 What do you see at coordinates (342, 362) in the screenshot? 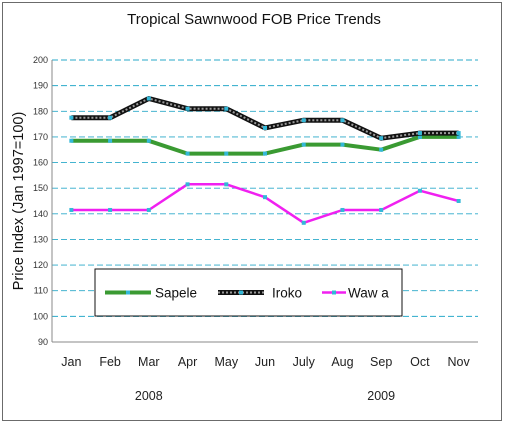
I see `x-tick-label: Aug` at bounding box center [342, 362].